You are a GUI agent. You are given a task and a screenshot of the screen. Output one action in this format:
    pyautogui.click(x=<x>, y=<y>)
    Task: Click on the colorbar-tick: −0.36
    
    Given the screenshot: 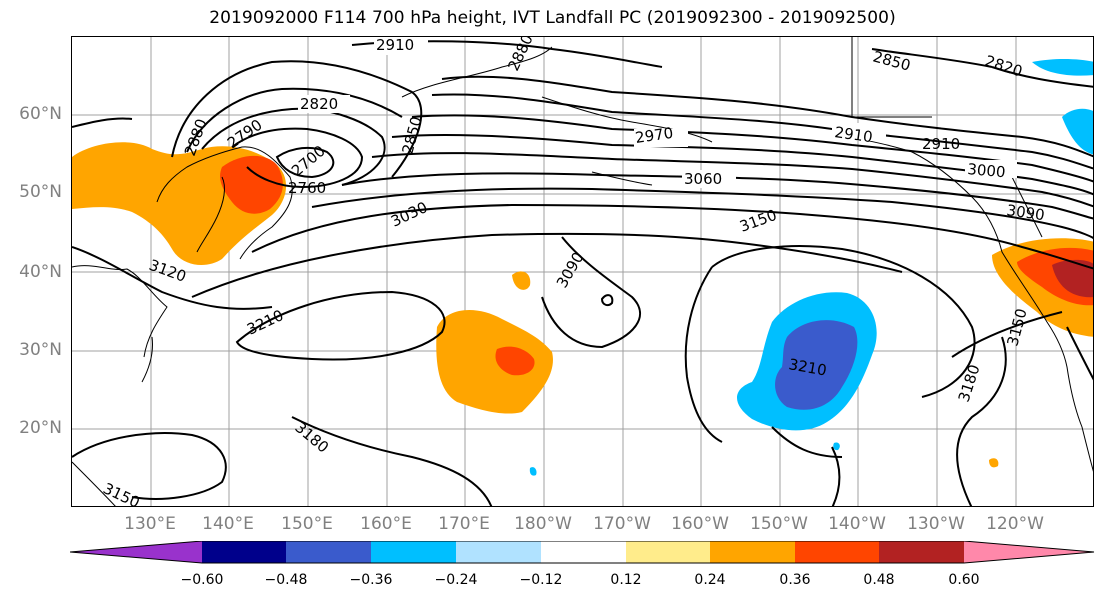 What is the action you would take?
    pyautogui.click(x=371, y=580)
    